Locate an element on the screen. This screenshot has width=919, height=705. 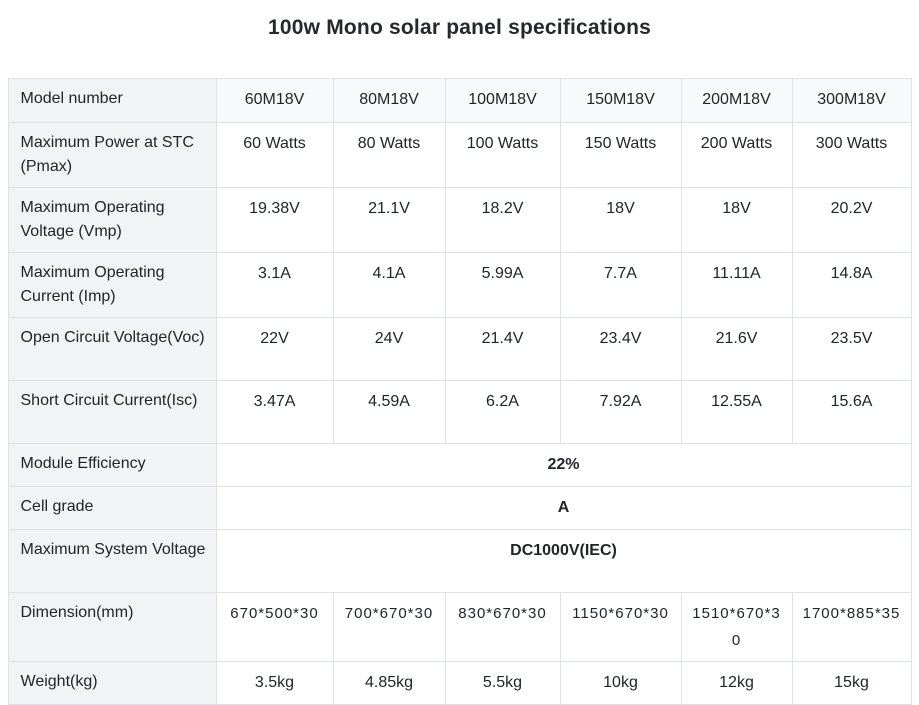
spec-cell: 1700*885*35 is located at coordinates (851, 627).